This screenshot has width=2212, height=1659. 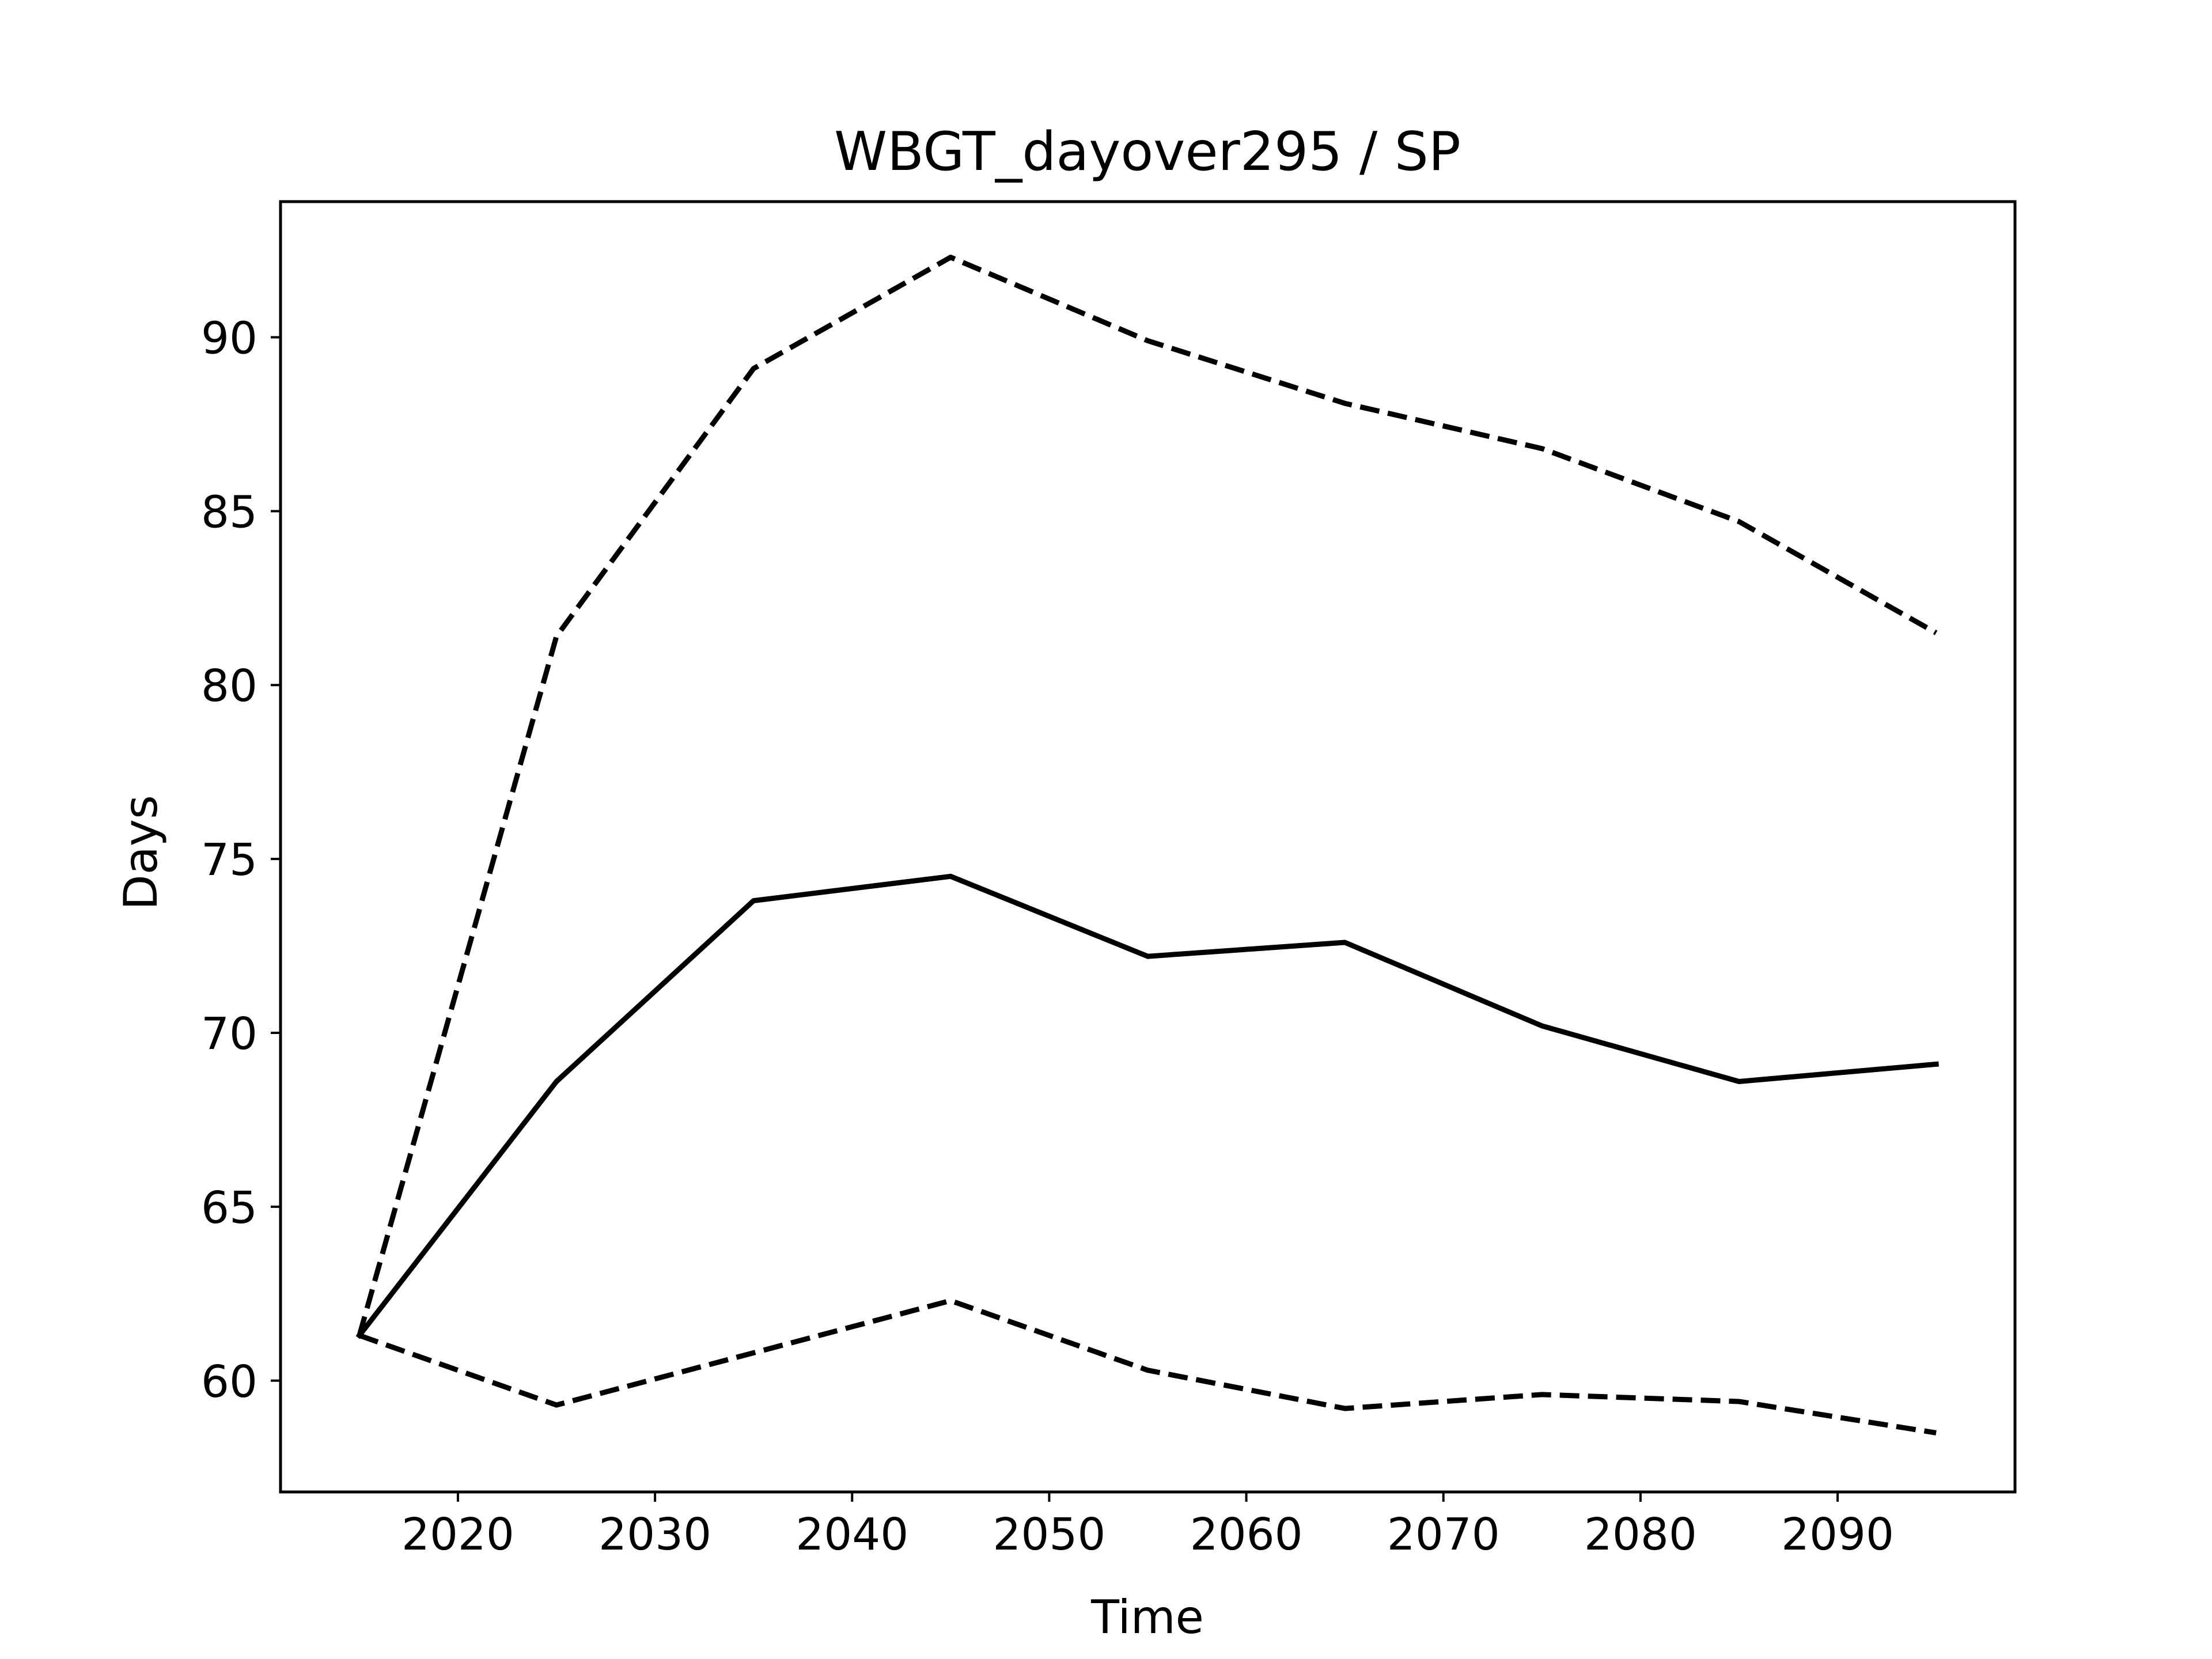 What do you see at coordinates (458, 1534) in the screenshot?
I see `x-tick-label: 2020` at bounding box center [458, 1534].